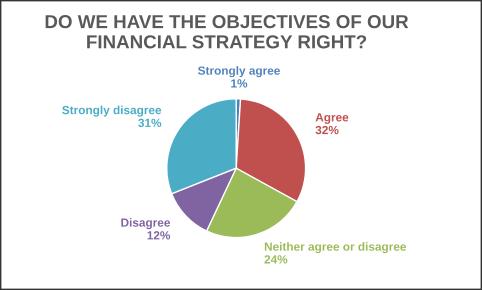  I want to click on data-label: 24%, so click(276, 259).